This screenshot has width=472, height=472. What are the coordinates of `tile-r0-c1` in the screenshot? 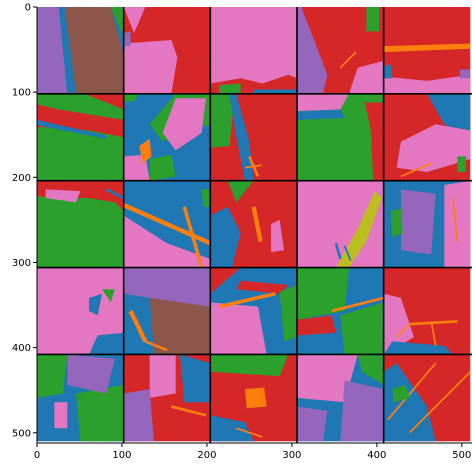 It's located at (167, 50).